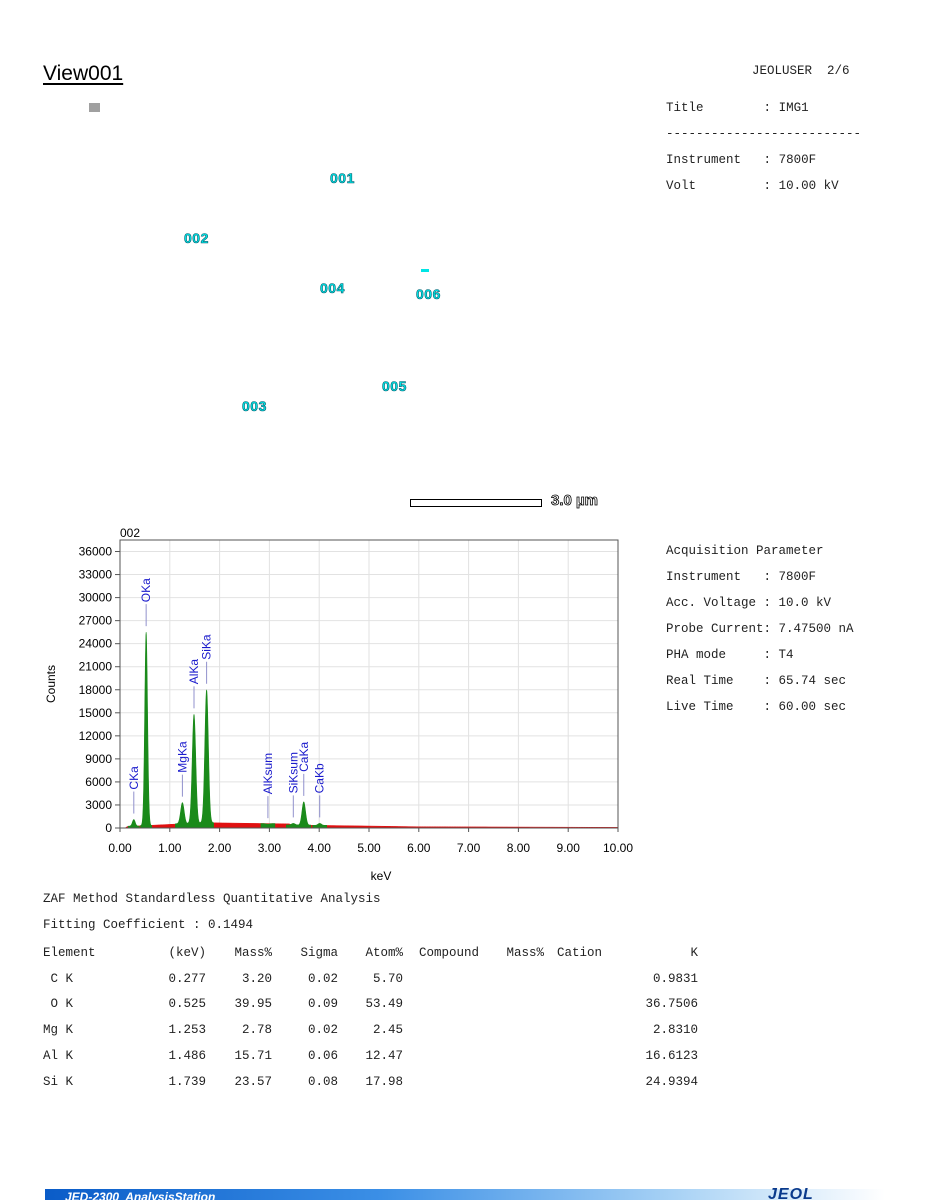 The height and width of the screenshot is (1204, 927). What do you see at coordinates (618, 848) in the screenshot?
I see `x-tick-label: 10.00` at bounding box center [618, 848].